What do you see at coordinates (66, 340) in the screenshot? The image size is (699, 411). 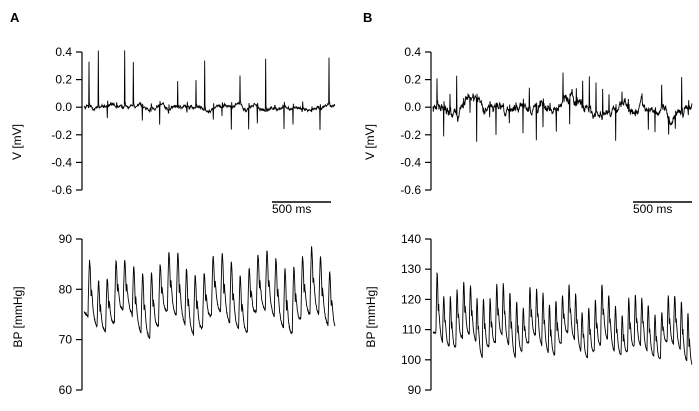 I see `svg-text: 70` at bounding box center [66, 340].